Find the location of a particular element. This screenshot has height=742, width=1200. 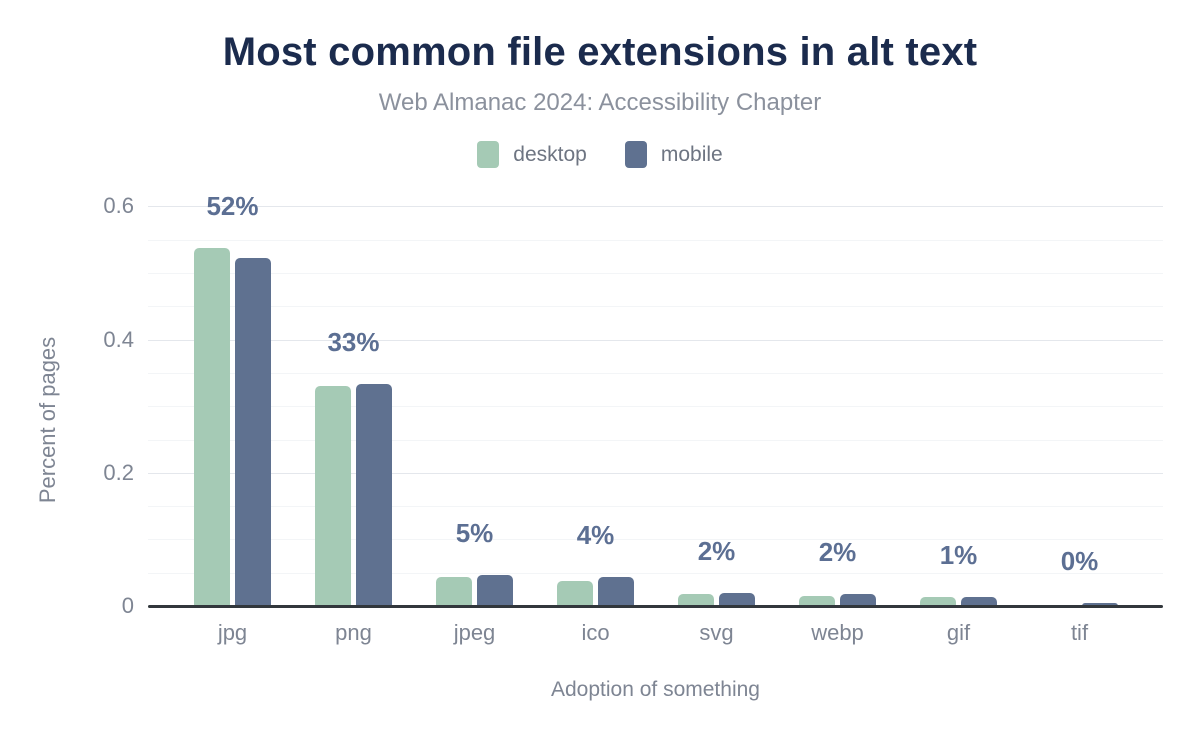

bar-value-label-ico: 4% is located at coordinates (595, 535).